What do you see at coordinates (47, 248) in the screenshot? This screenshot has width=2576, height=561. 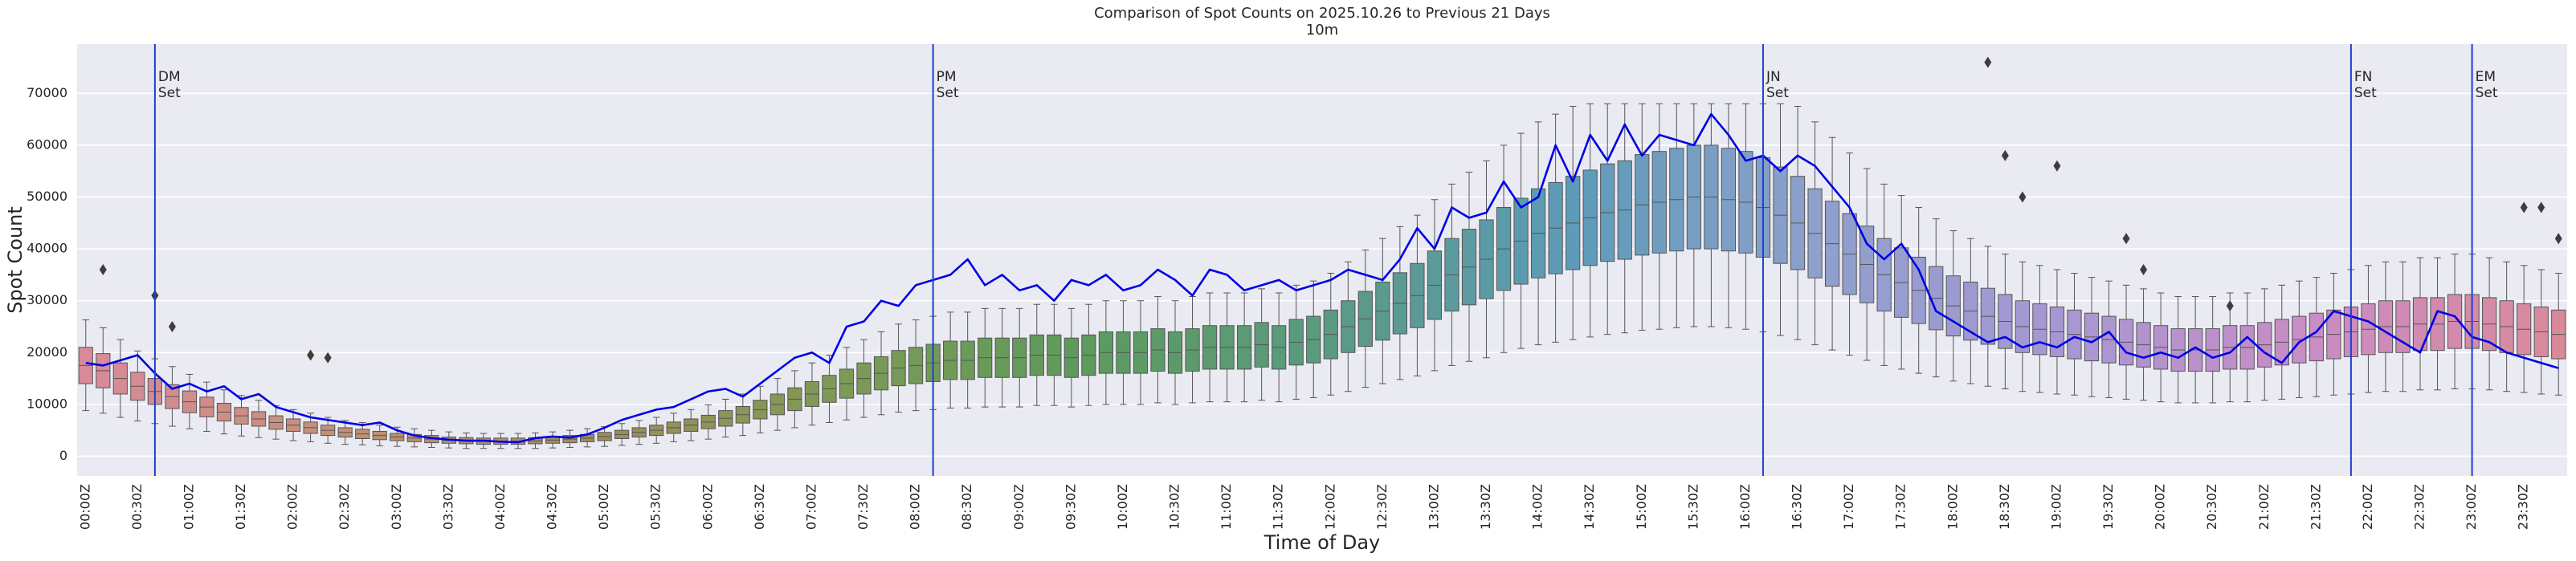 I see `y-tick-label: 40000` at bounding box center [47, 248].